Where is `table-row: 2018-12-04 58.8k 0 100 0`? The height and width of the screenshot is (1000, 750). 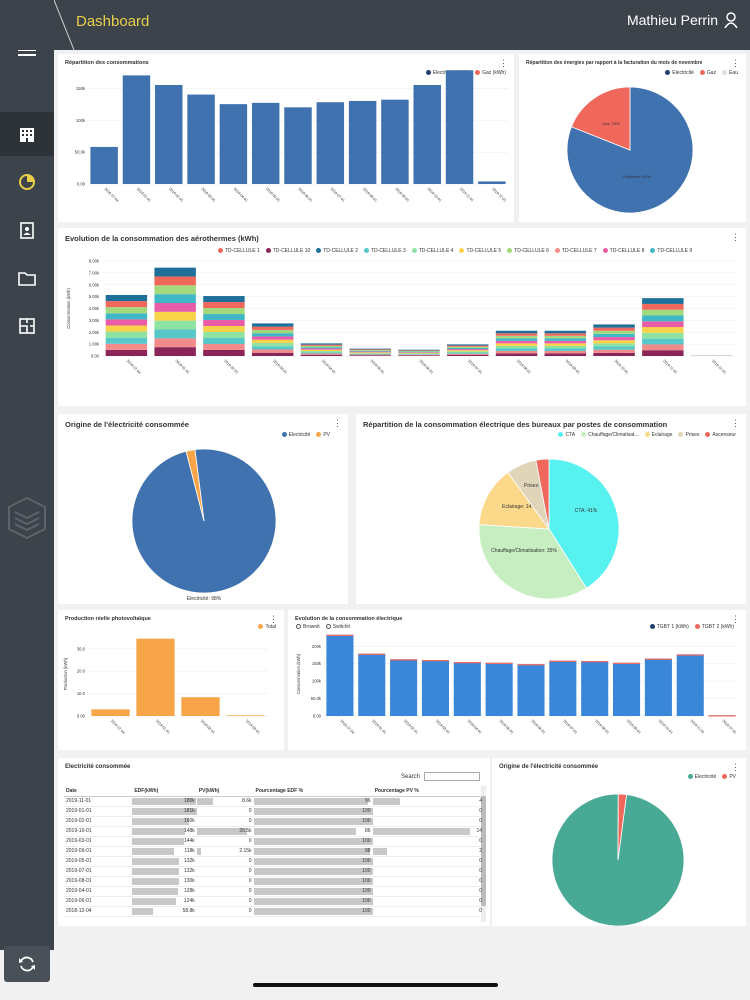 table-row: 2018-12-04 58.8k 0 100 0 is located at coordinates (274, 911).